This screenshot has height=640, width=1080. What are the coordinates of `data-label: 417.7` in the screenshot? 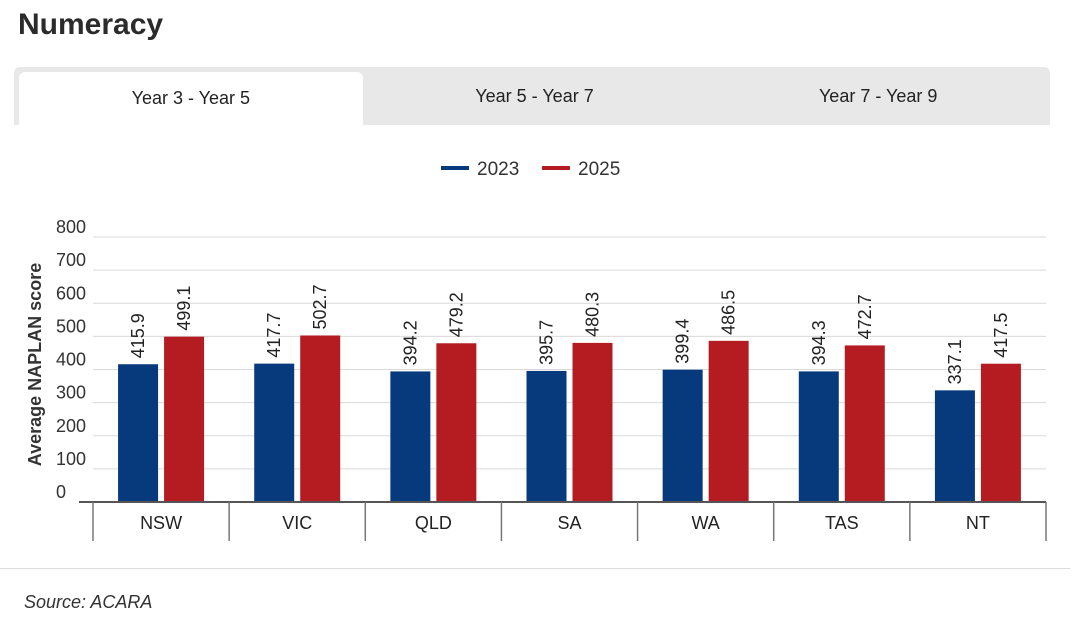 It's located at (274, 335).